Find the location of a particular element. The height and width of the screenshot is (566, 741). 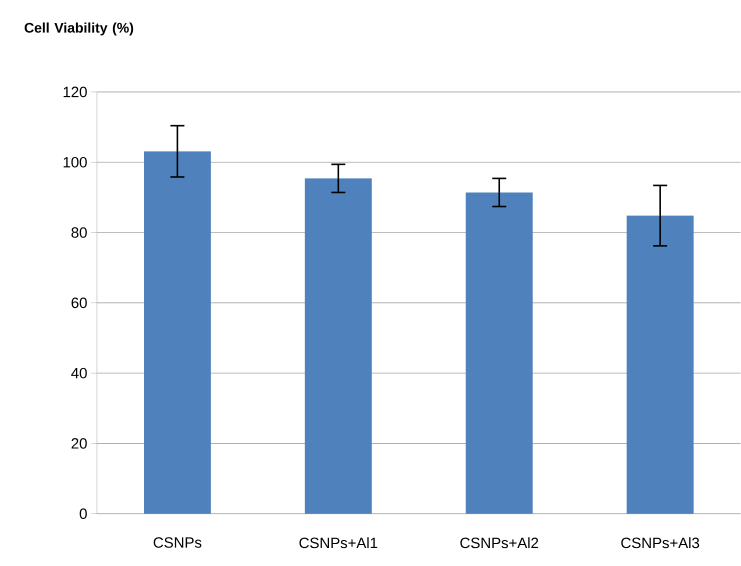

x-tick-label: CSNPs+Al2 is located at coordinates (499, 542).